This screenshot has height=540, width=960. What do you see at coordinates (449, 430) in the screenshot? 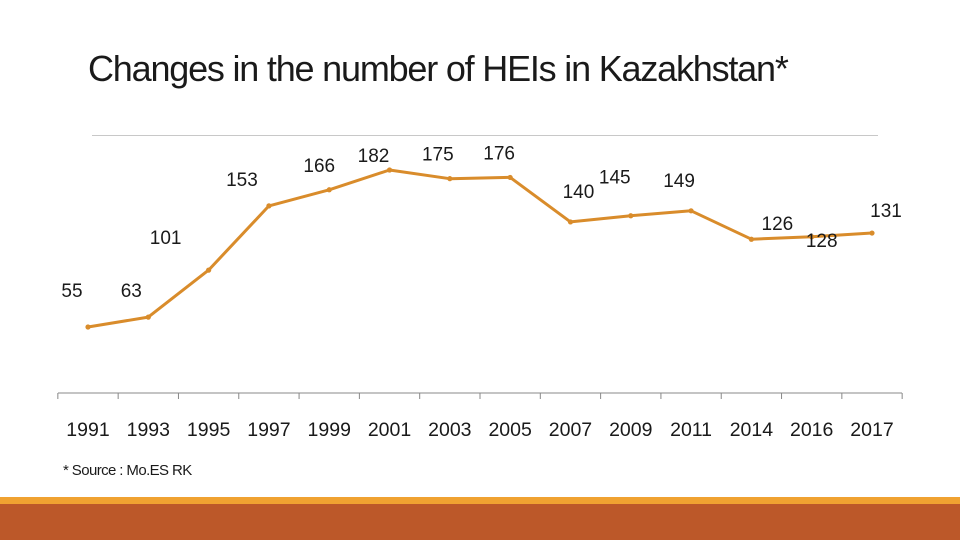
I see `x-tick-label: 2003` at bounding box center [449, 430].